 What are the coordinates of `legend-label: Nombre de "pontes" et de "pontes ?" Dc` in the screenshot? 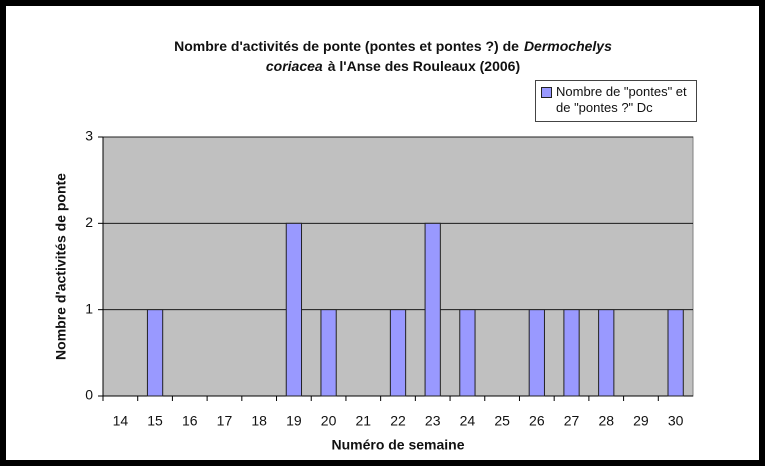 It's located at (621, 99).